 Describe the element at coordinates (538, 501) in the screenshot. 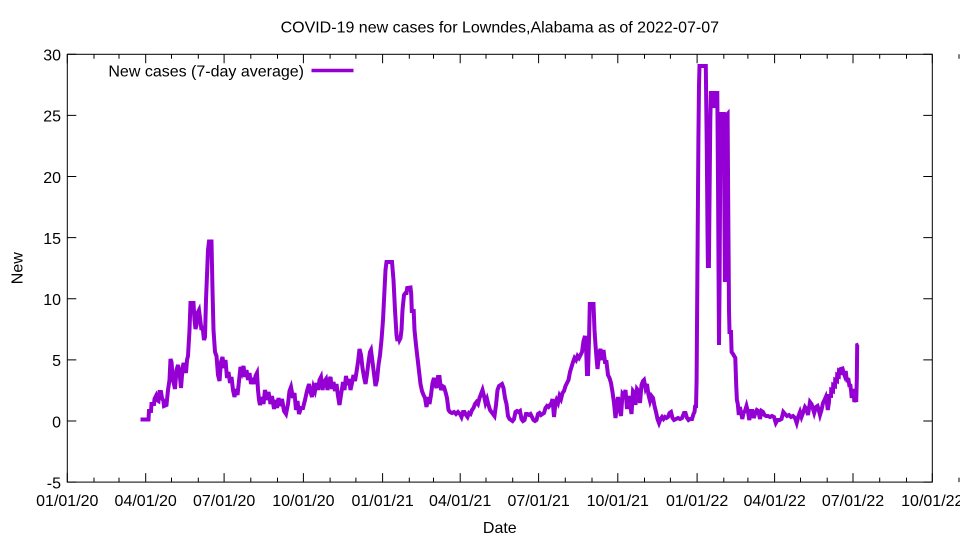

I see `svg-text: 07/01/21` at that location.